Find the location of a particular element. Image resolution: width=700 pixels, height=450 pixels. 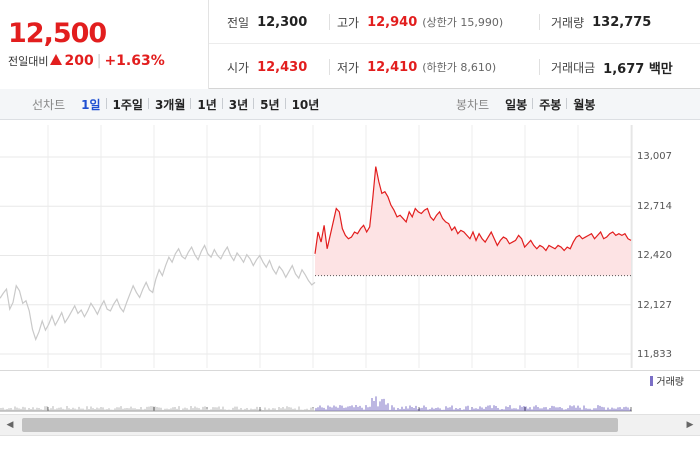

change-percent: +1.63% is located at coordinates (134, 61).